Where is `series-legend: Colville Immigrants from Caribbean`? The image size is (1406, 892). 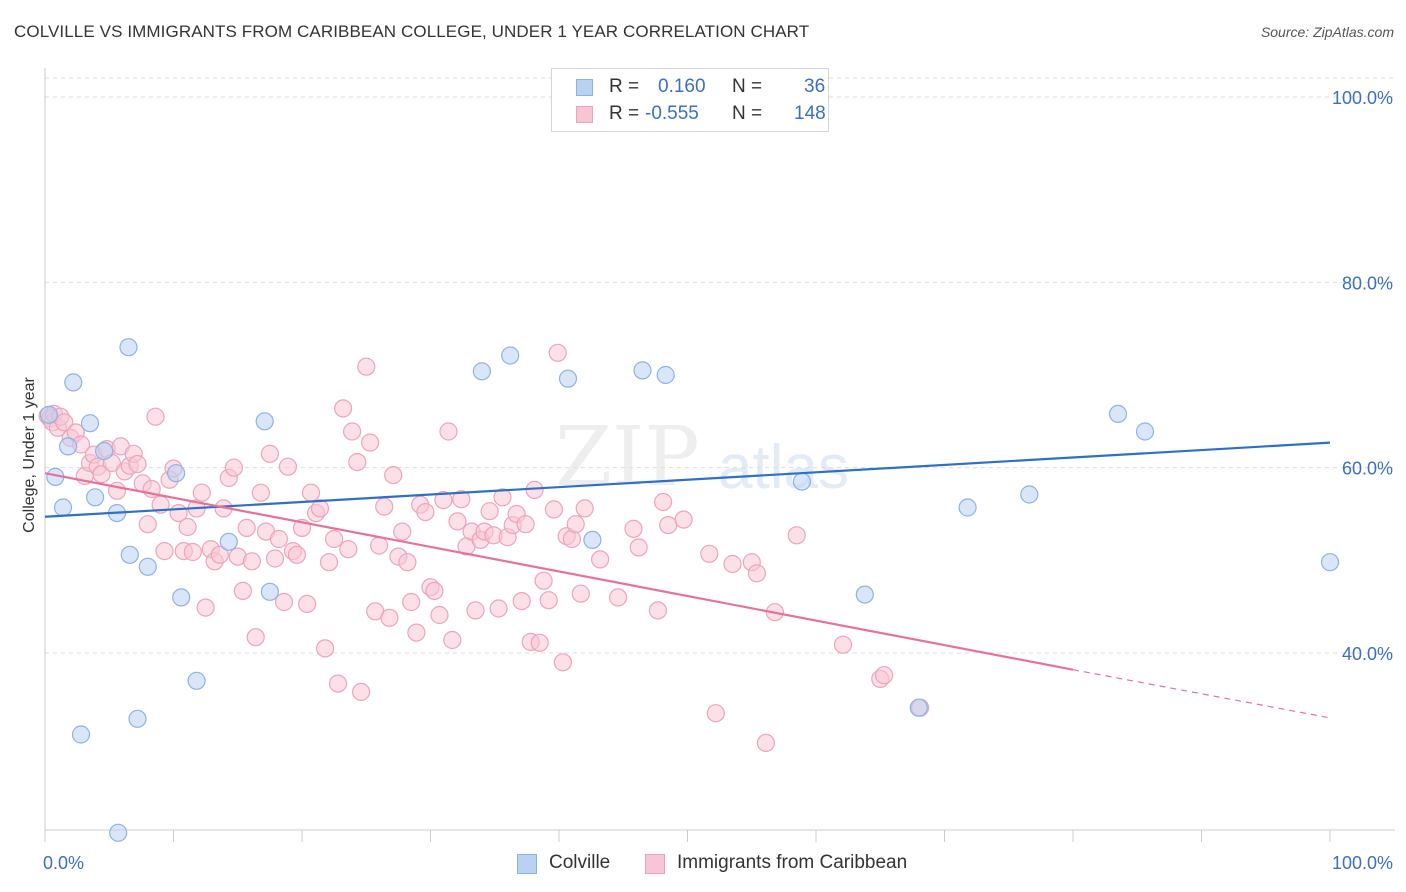
series-legend: Colville Immigrants from Caribbean is located at coordinates (703, 864).